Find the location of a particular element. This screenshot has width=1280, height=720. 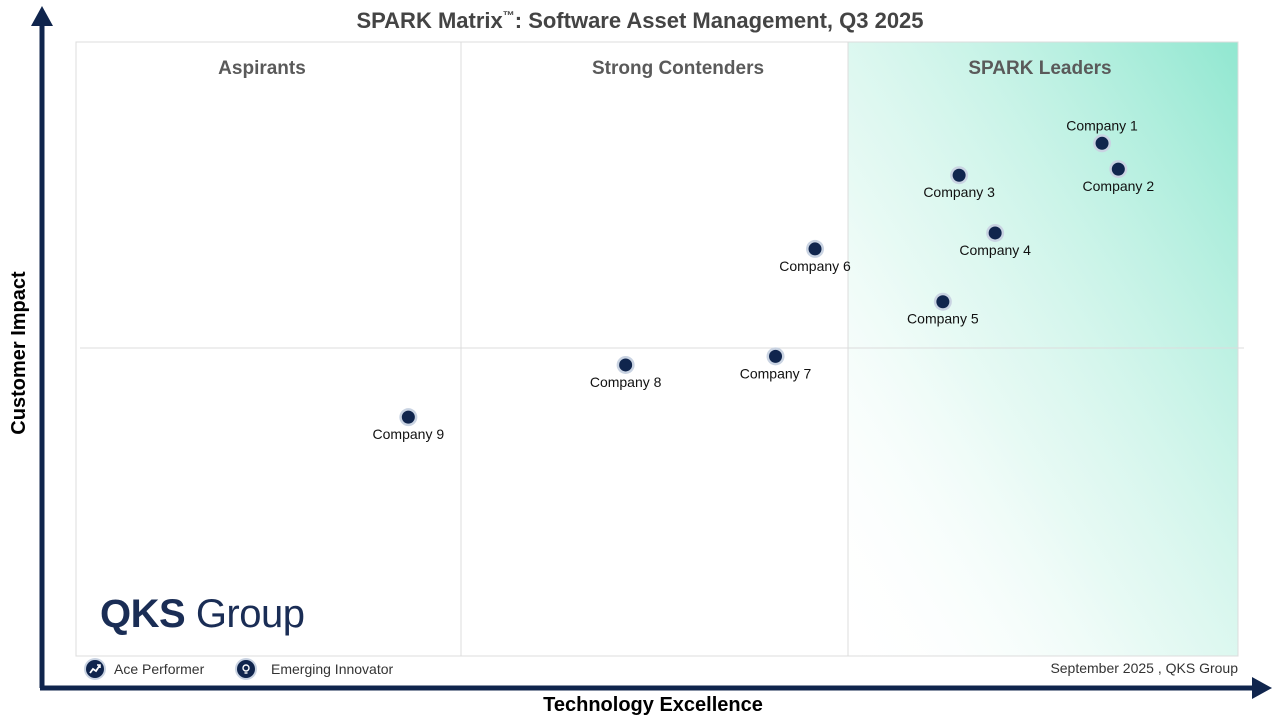

point-label-company-7: Company 7 is located at coordinates (776, 373).